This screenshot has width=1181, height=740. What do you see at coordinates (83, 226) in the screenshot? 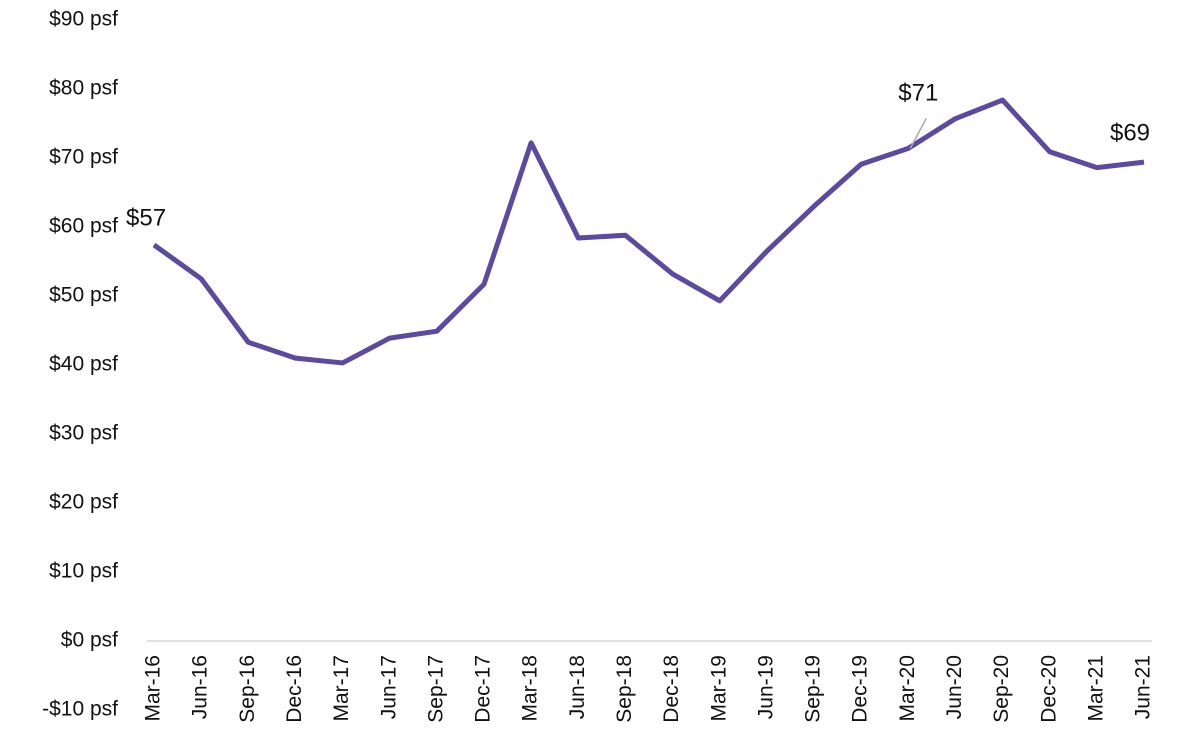
I see `y-tick-label: $60 psf` at bounding box center [83, 226].